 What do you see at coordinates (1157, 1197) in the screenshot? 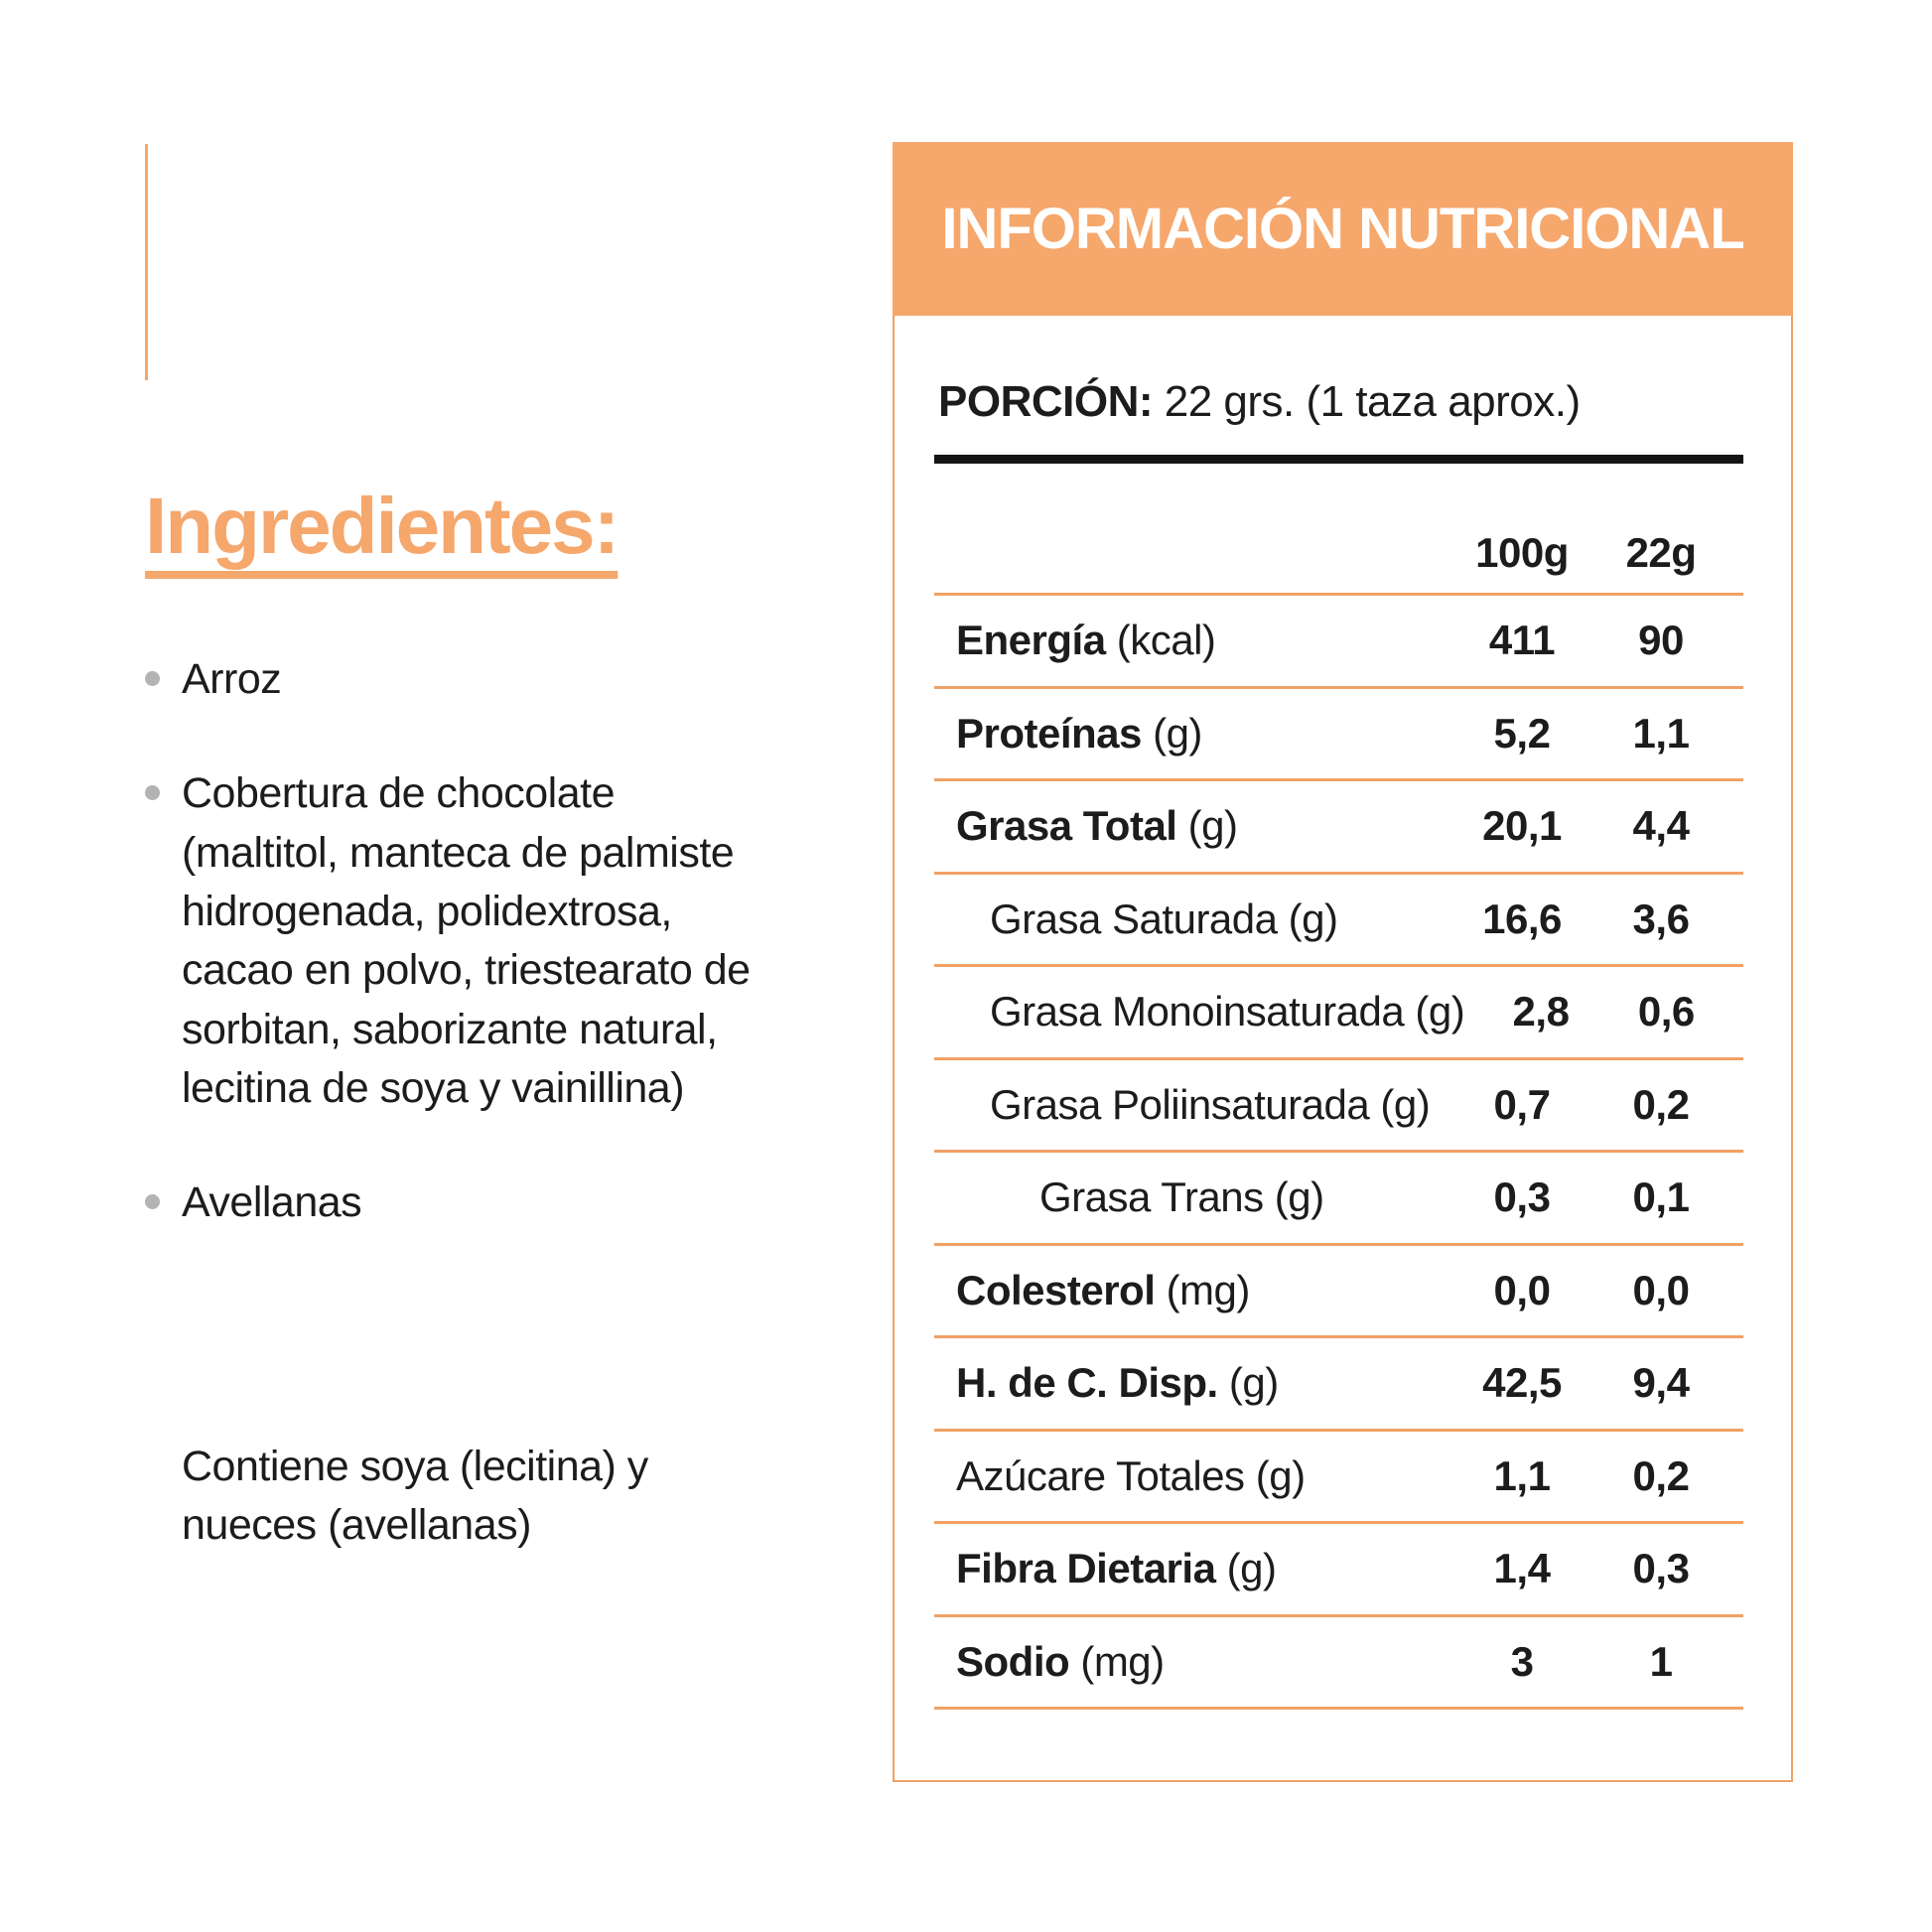
I see `nutrient-name: Grasa Trans` at bounding box center [1157, 1197].